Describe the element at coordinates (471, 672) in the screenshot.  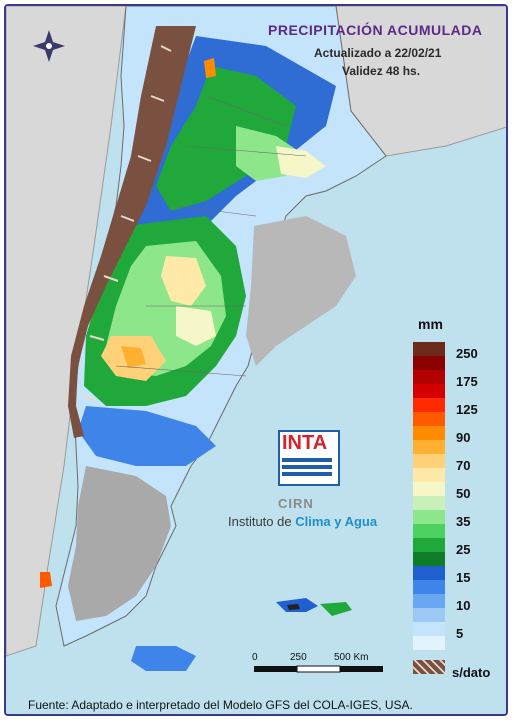
I see `nodata-label: s/dato` at that location.